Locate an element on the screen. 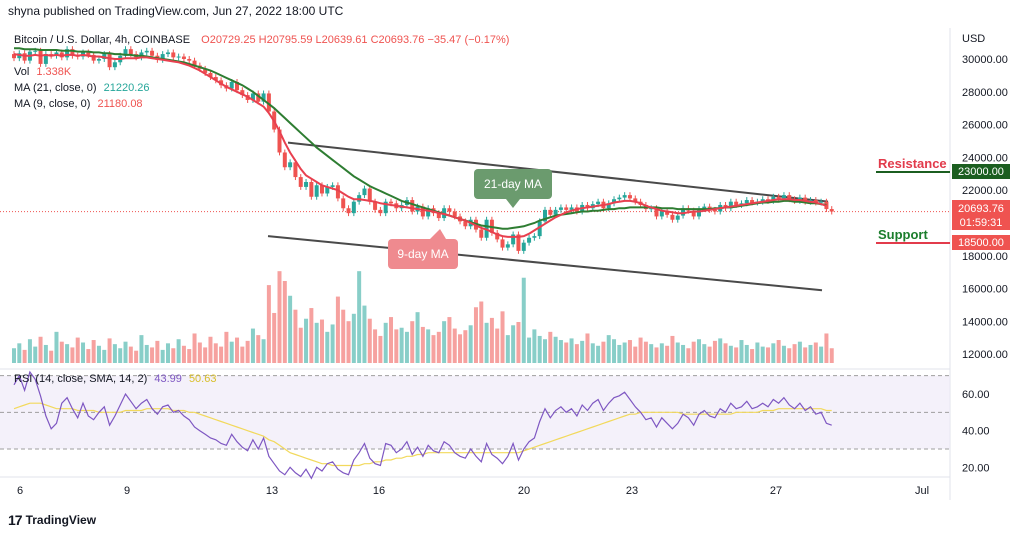  x-tick-label: 20 is located at coordinates (524, 491).